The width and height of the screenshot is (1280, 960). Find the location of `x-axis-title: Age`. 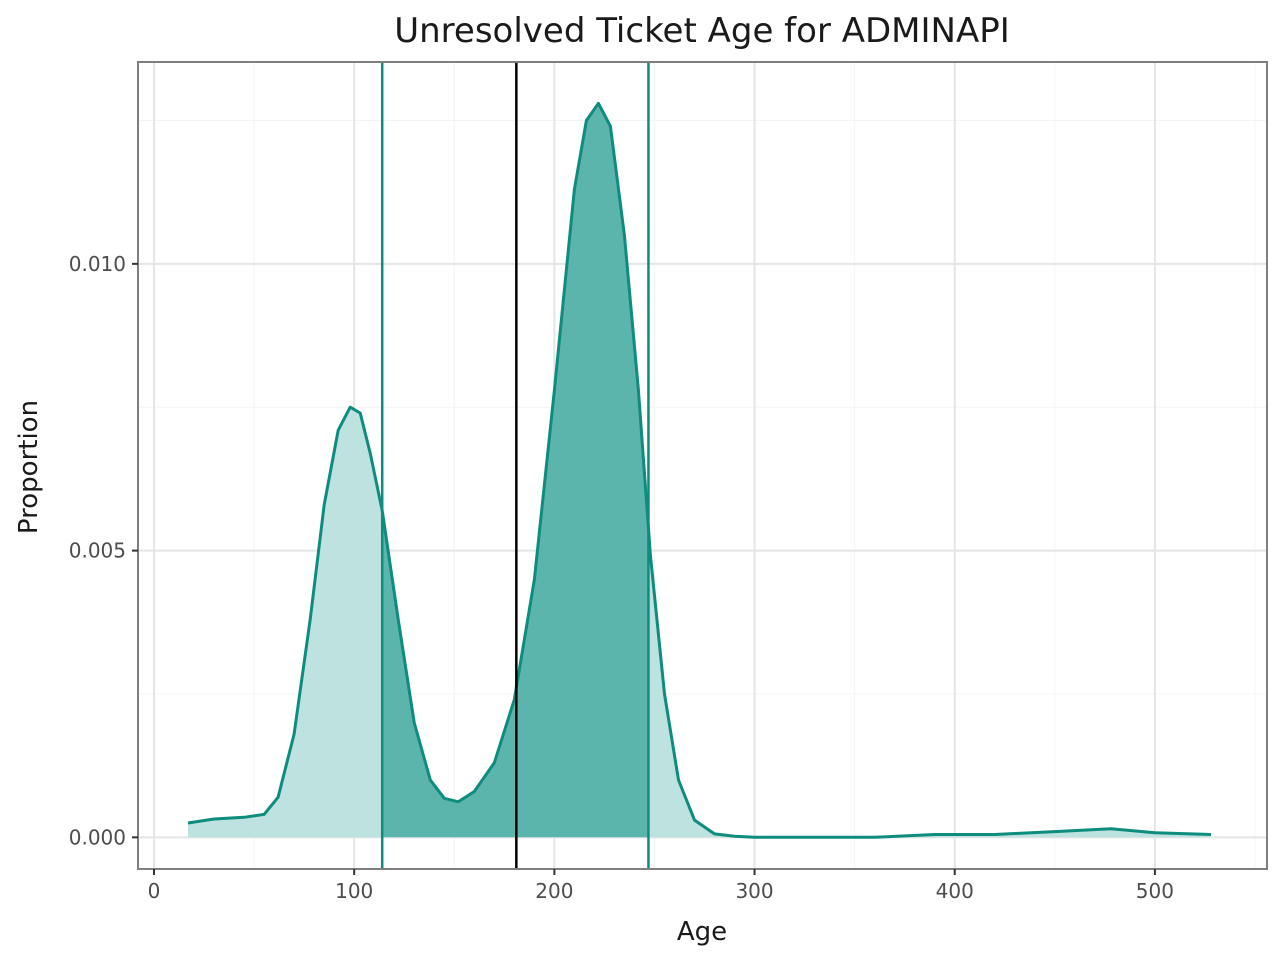

x-axis-title: Age is located at coordinates (702, 932).